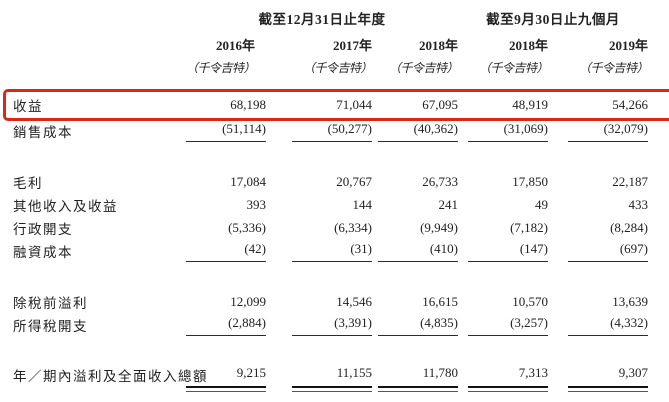  Describe the element at coordinates (553, 19) in the screenshot. I see `col-group-interim: 截至9月30日止九個月` at that location.